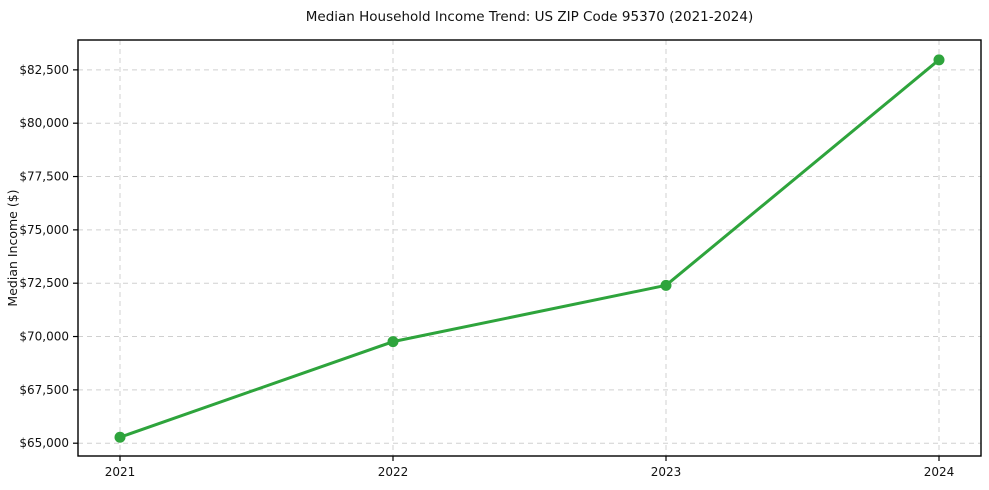 This screenshot has width=989, height=490. Describe the element at coordinates (44, 230) in the screenshot. I see `y-tick-label: $75,000` at that location.